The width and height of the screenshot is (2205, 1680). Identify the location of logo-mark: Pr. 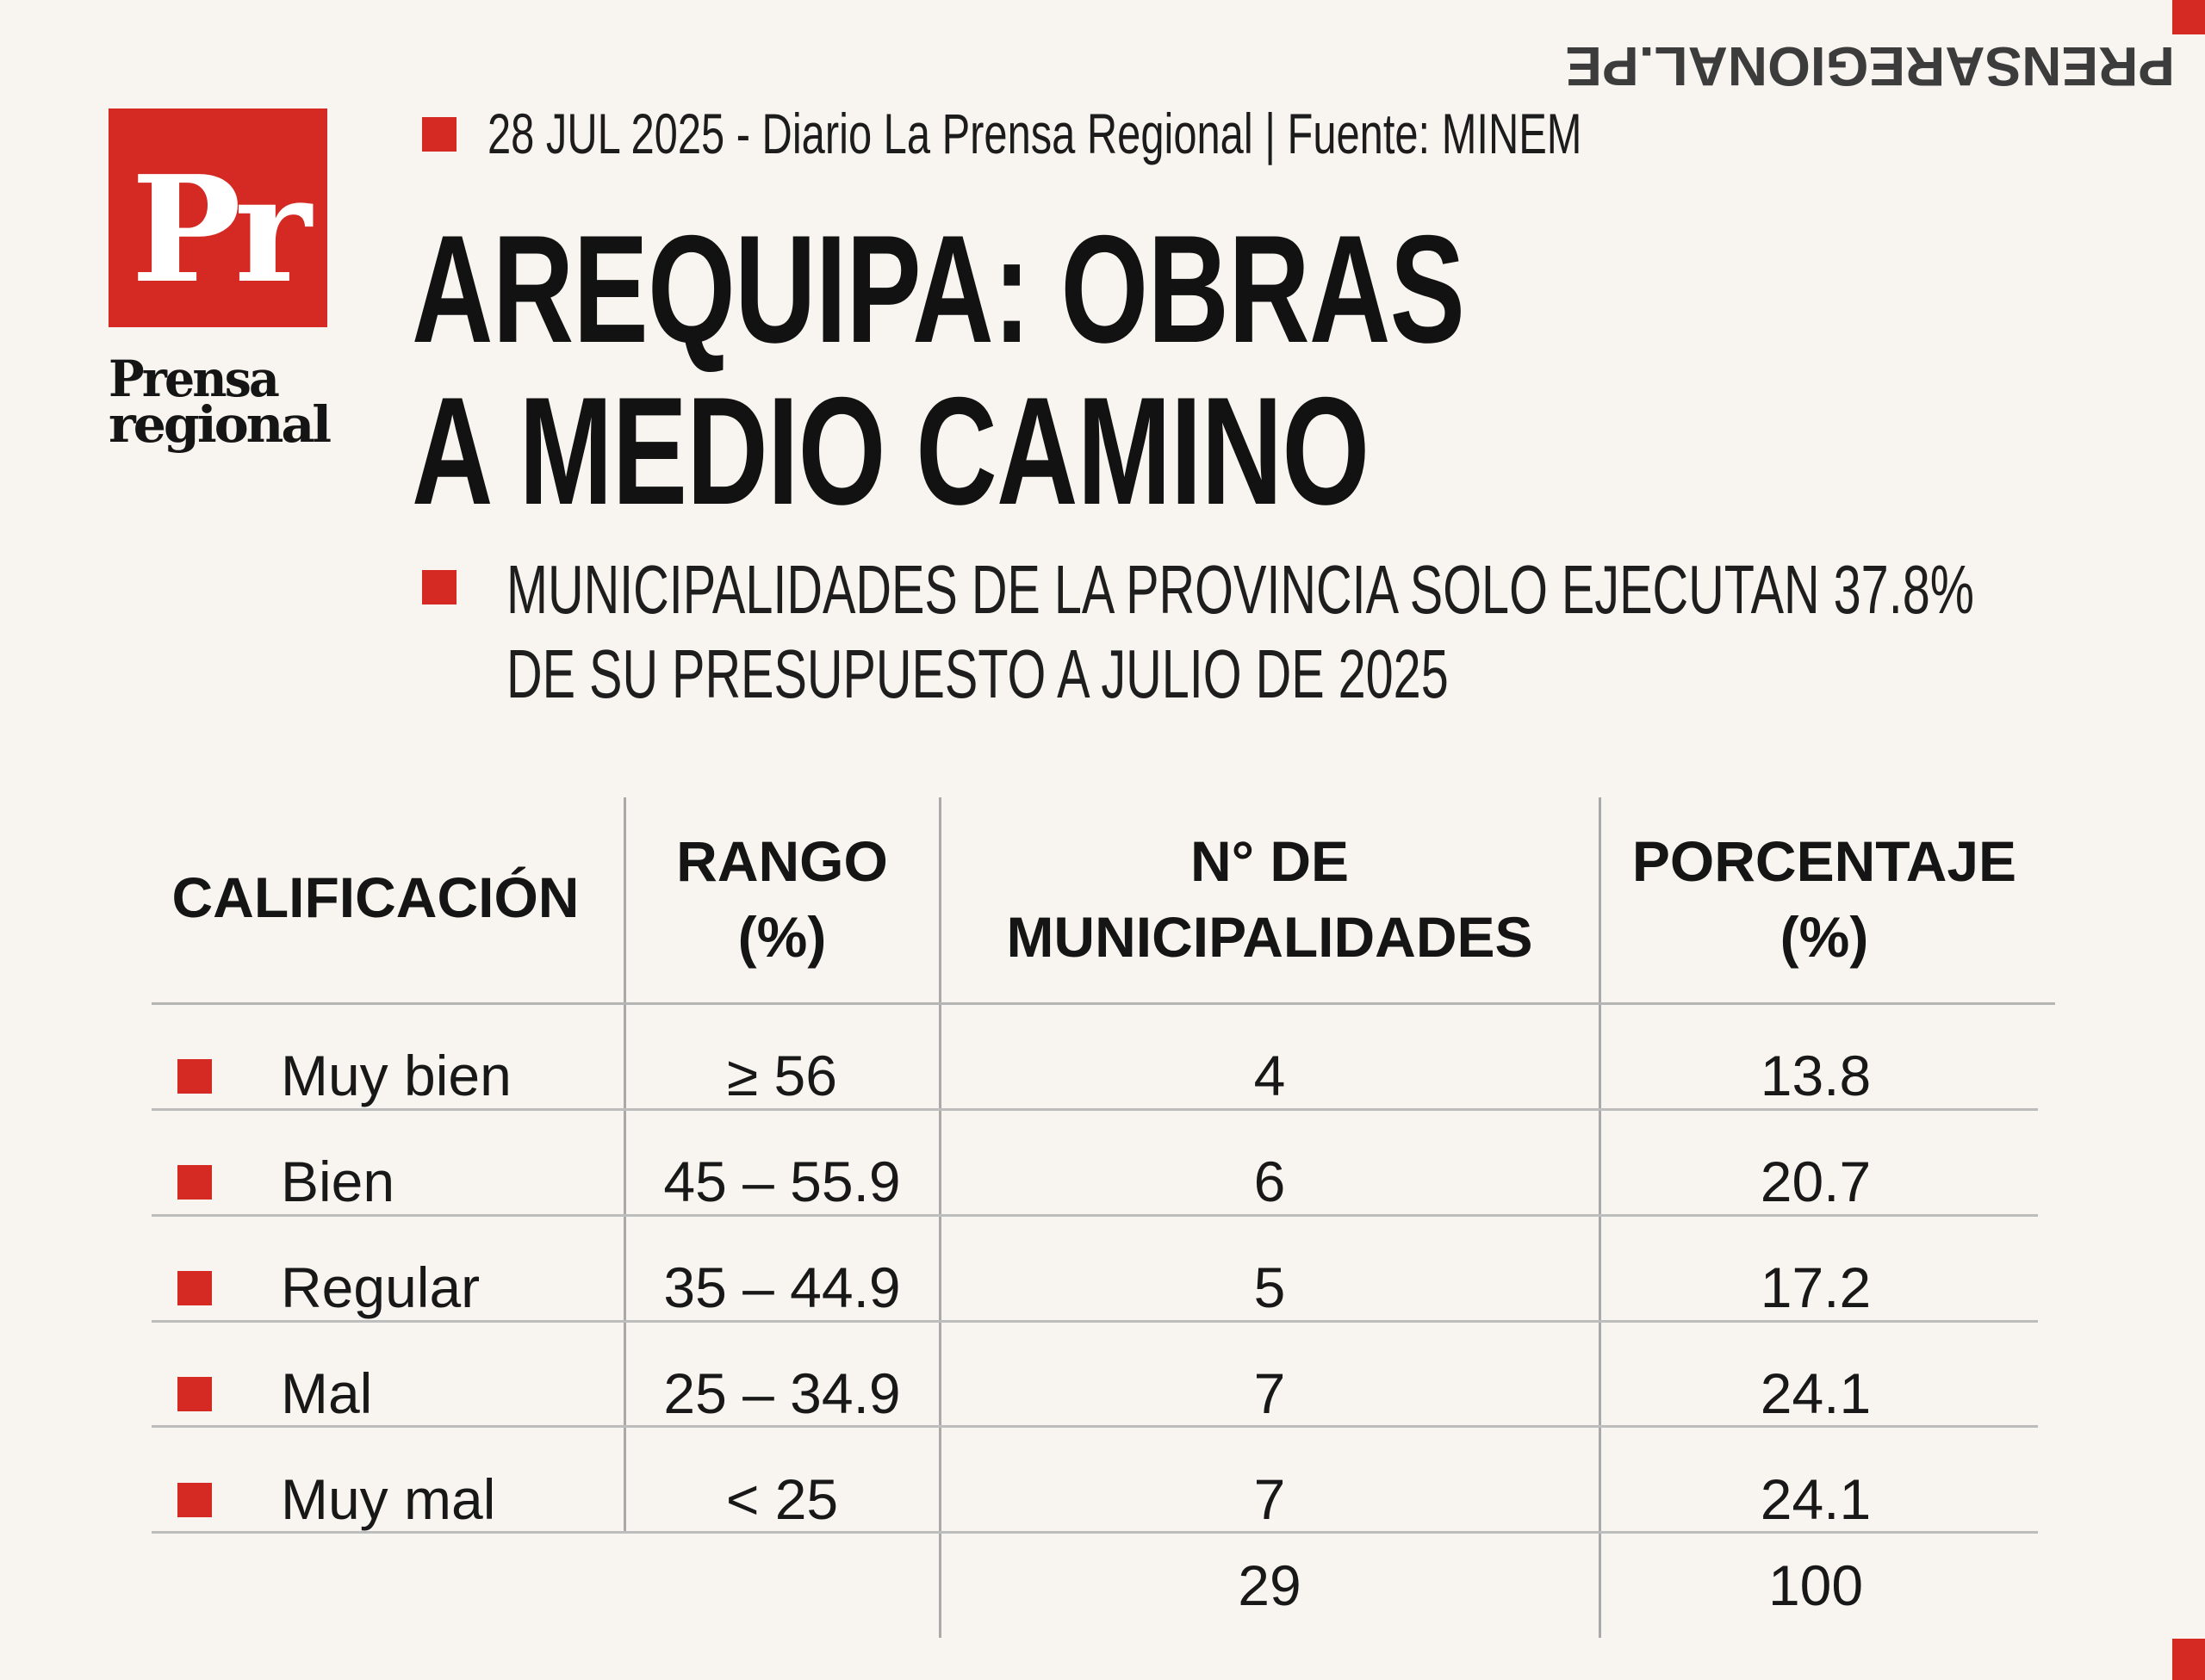
(218, 218).